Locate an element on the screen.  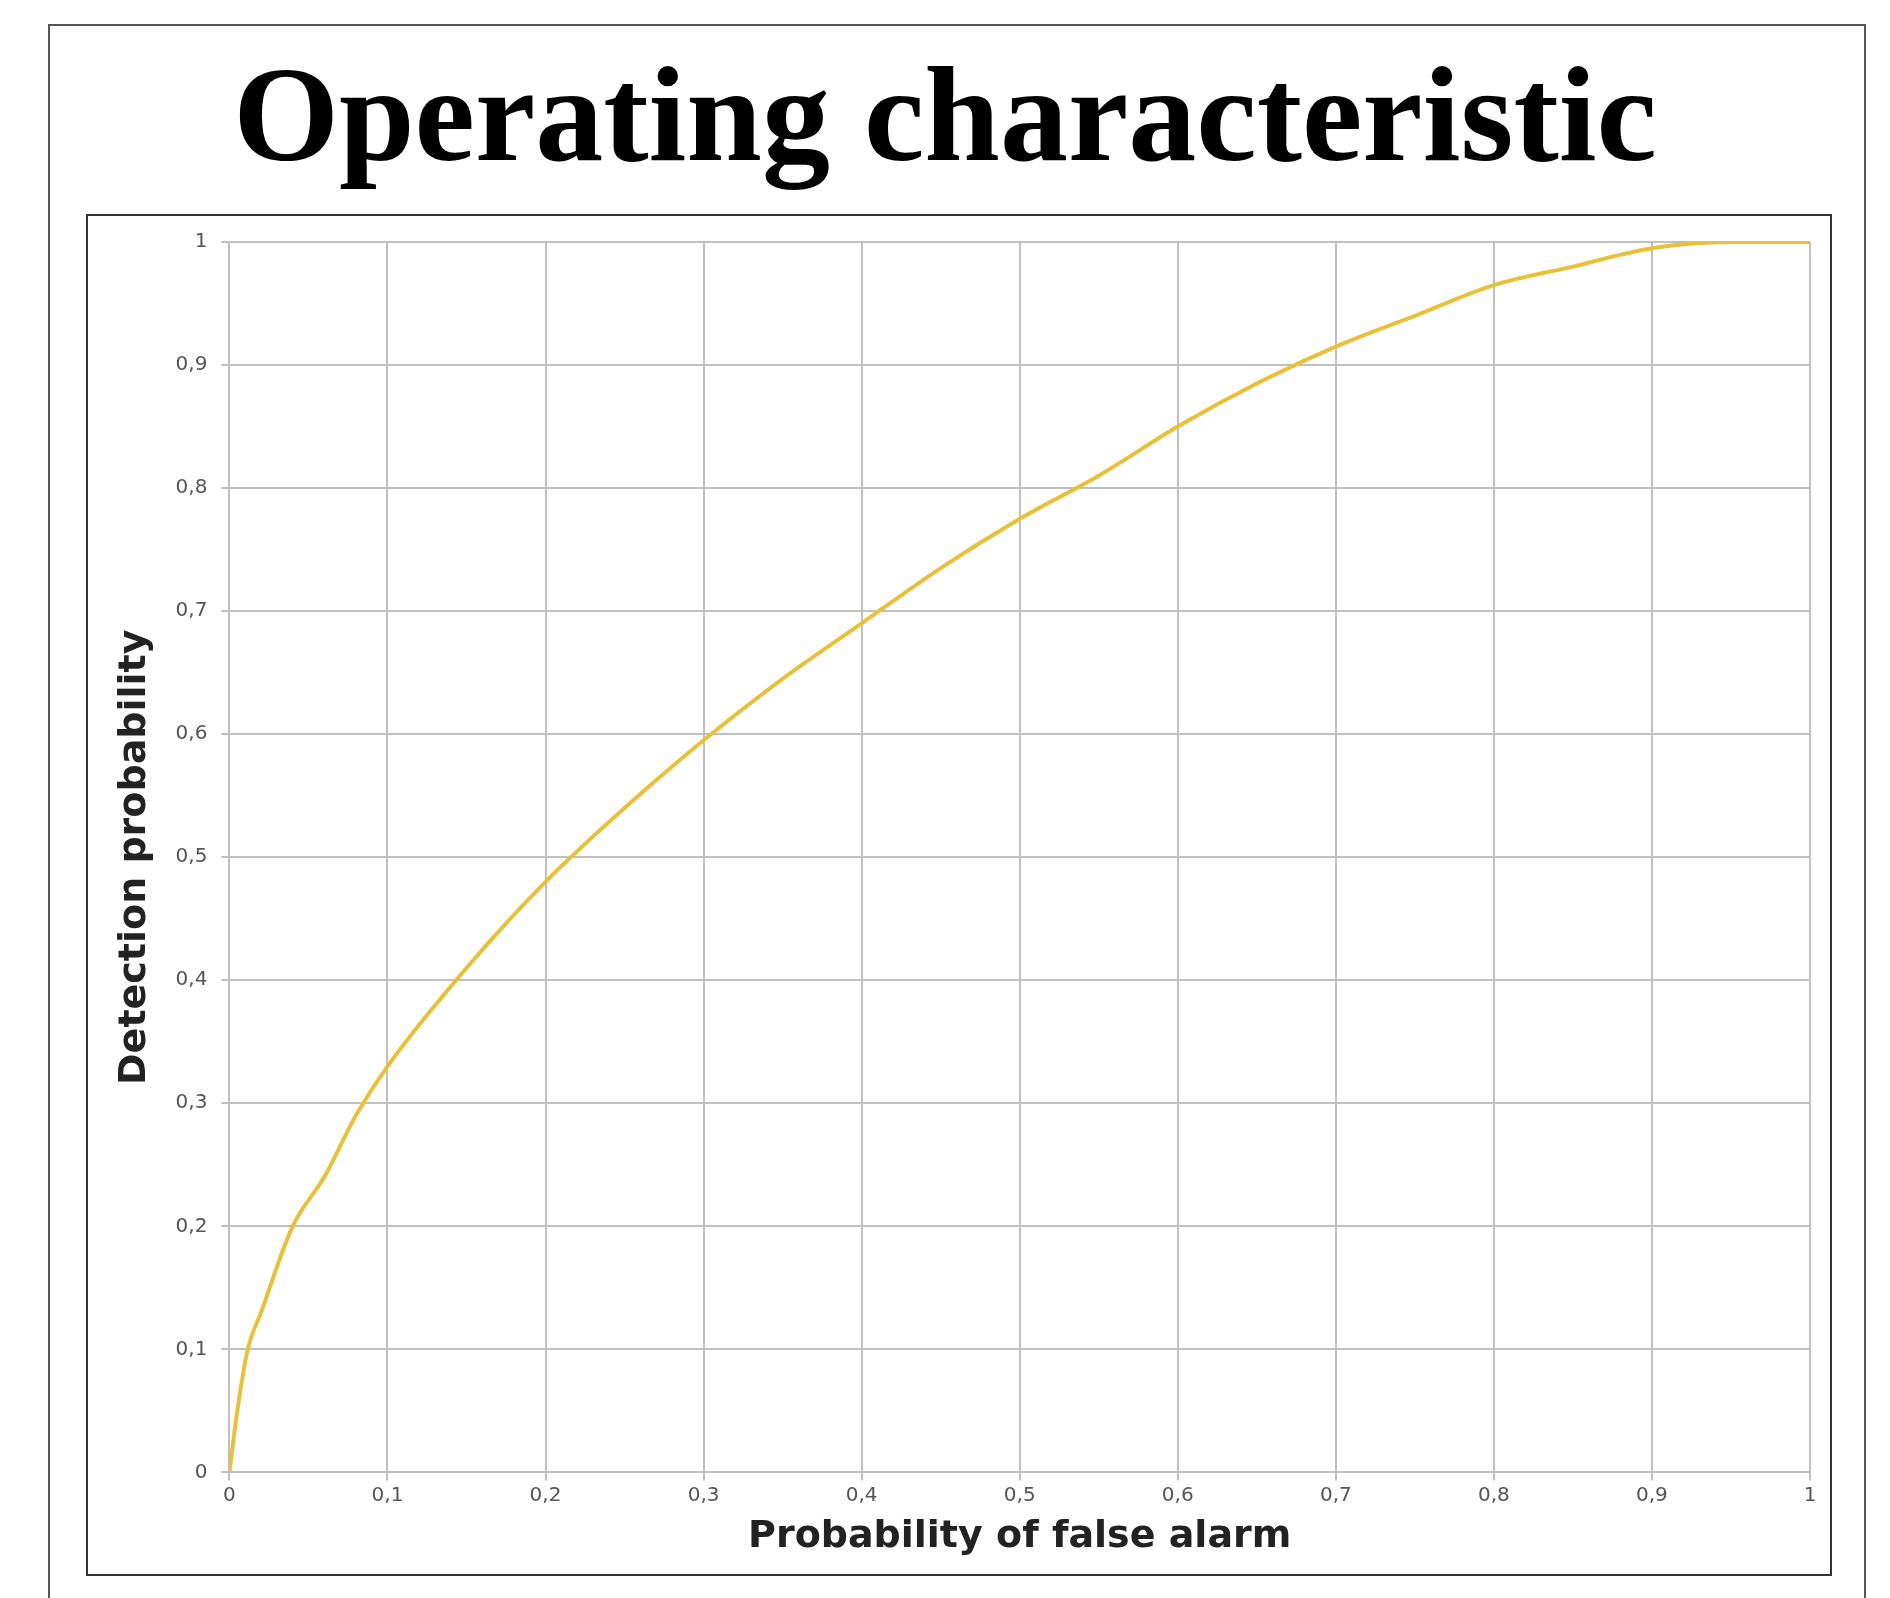
y-tick-label: 1 is located at coordinates (201, 240).